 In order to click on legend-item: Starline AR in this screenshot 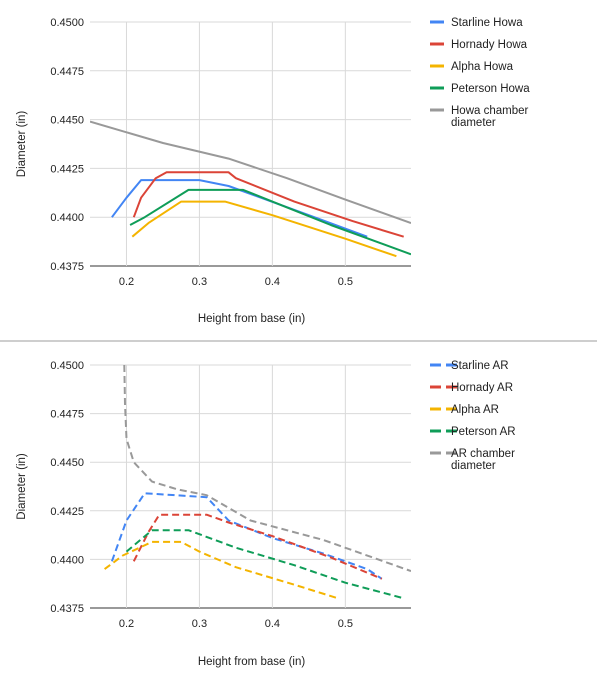, I will do `click(469, 366)`.